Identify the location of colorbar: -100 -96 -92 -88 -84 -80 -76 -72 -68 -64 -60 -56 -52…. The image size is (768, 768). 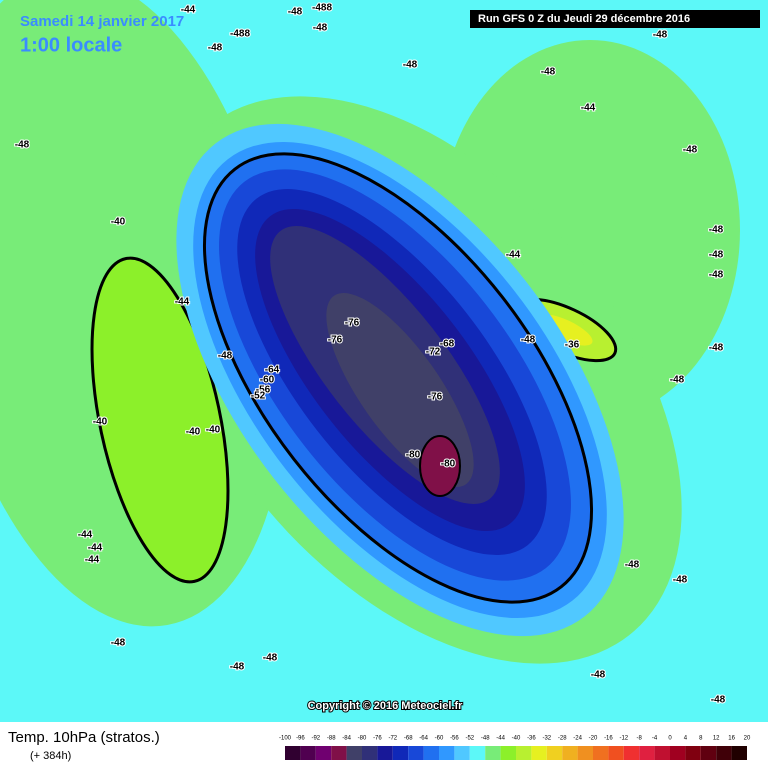
(515, 748).